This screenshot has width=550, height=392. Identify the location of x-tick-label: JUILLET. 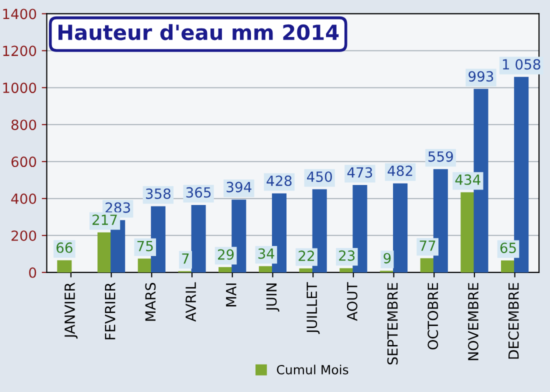
(313, 308).